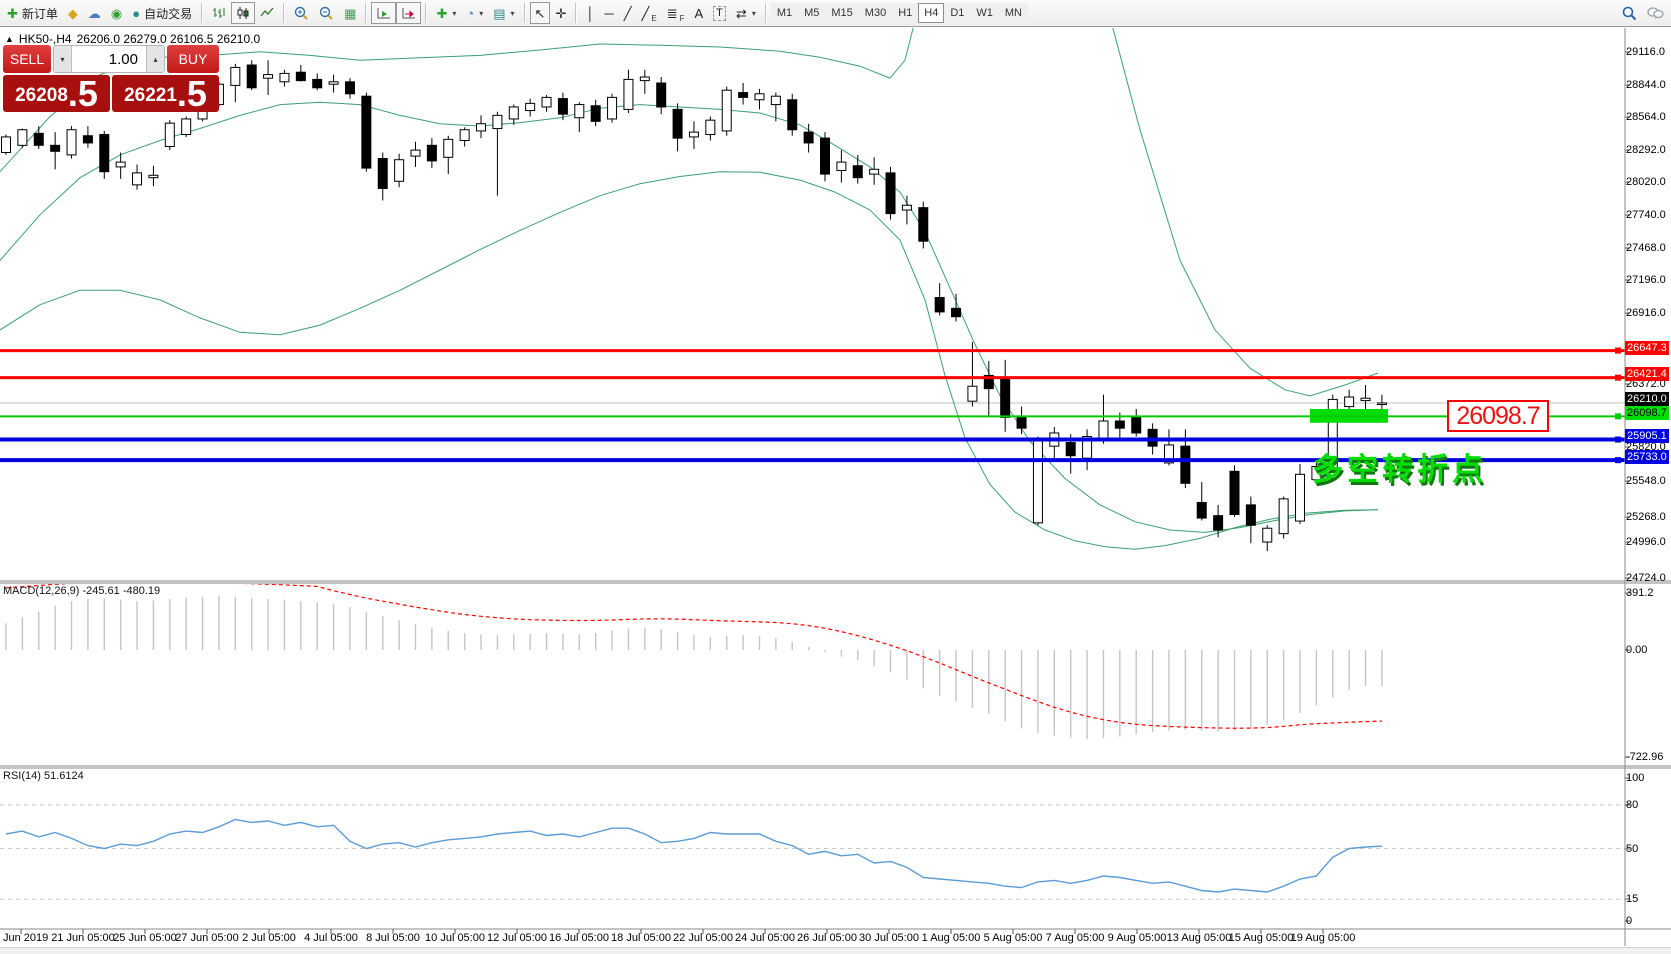 The height and width of the screenshot is (954, 1671). What do you see at coordinates (1645, 757) in the screenshot?
I see `price-axis-label: -722.96` at bounding box center [1645, 757].